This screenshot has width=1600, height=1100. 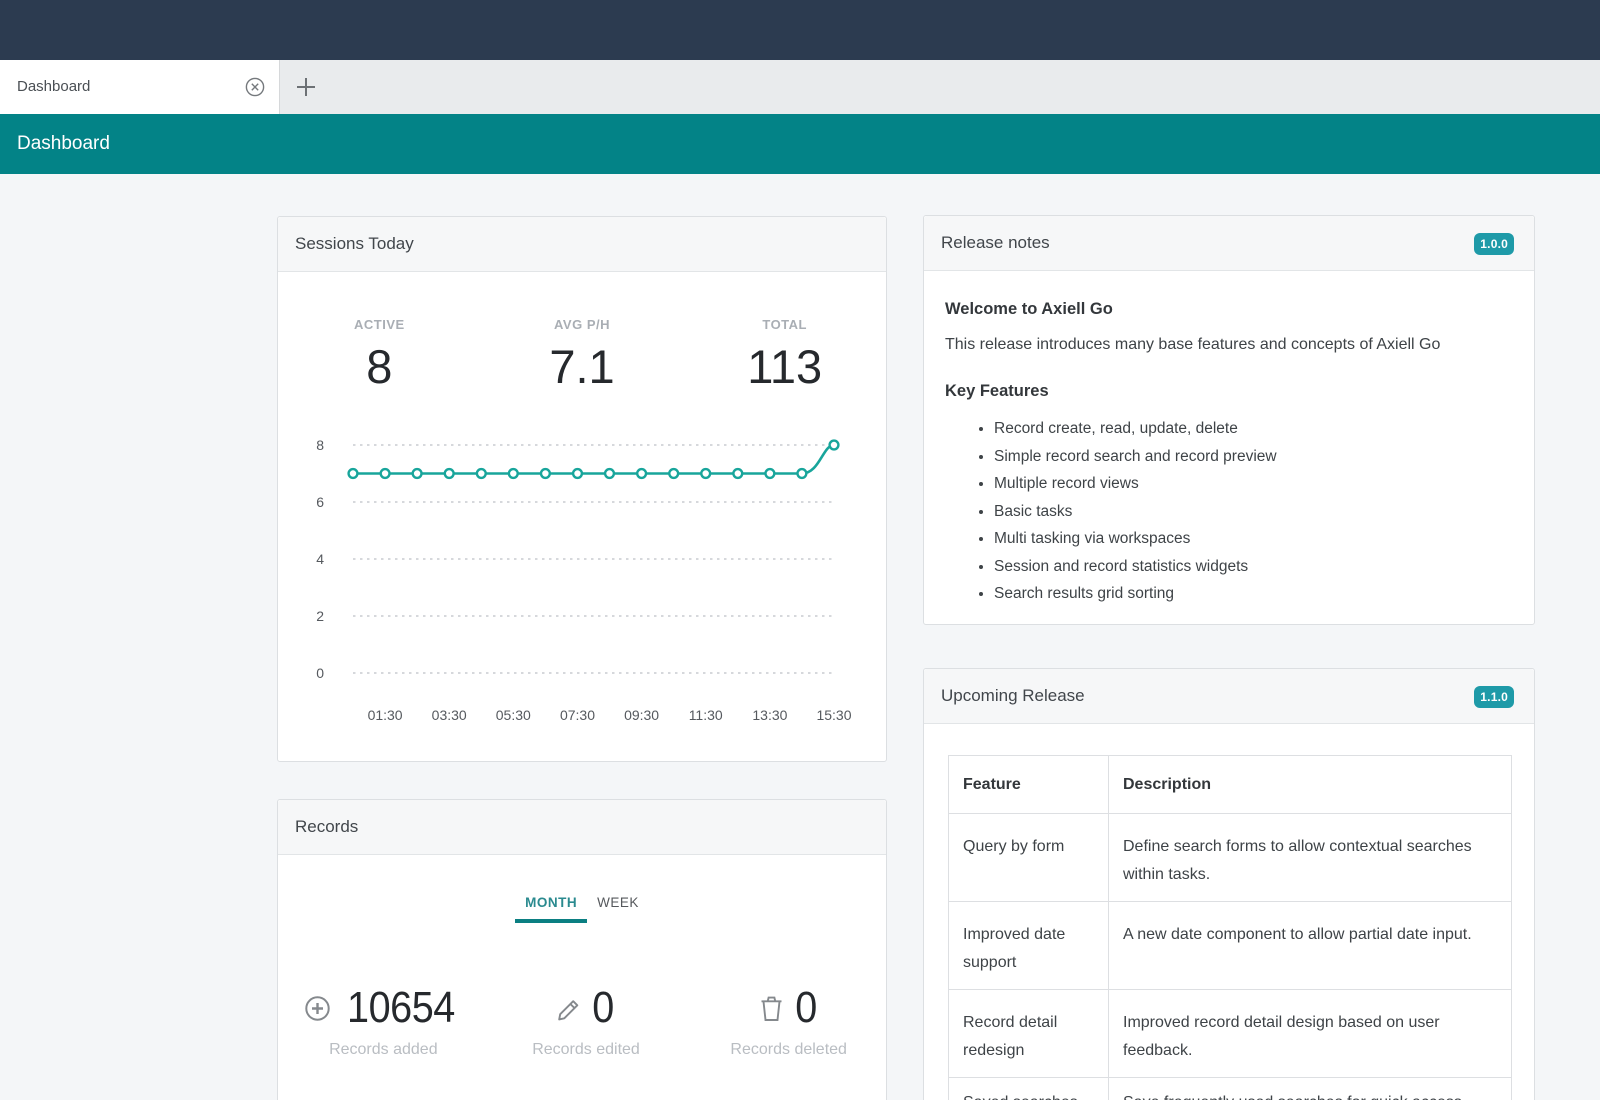 What do you see at coordinates (513, 715) in the screenshot?
I see `svg-text: 05:30` at bounding box center [513, 715].